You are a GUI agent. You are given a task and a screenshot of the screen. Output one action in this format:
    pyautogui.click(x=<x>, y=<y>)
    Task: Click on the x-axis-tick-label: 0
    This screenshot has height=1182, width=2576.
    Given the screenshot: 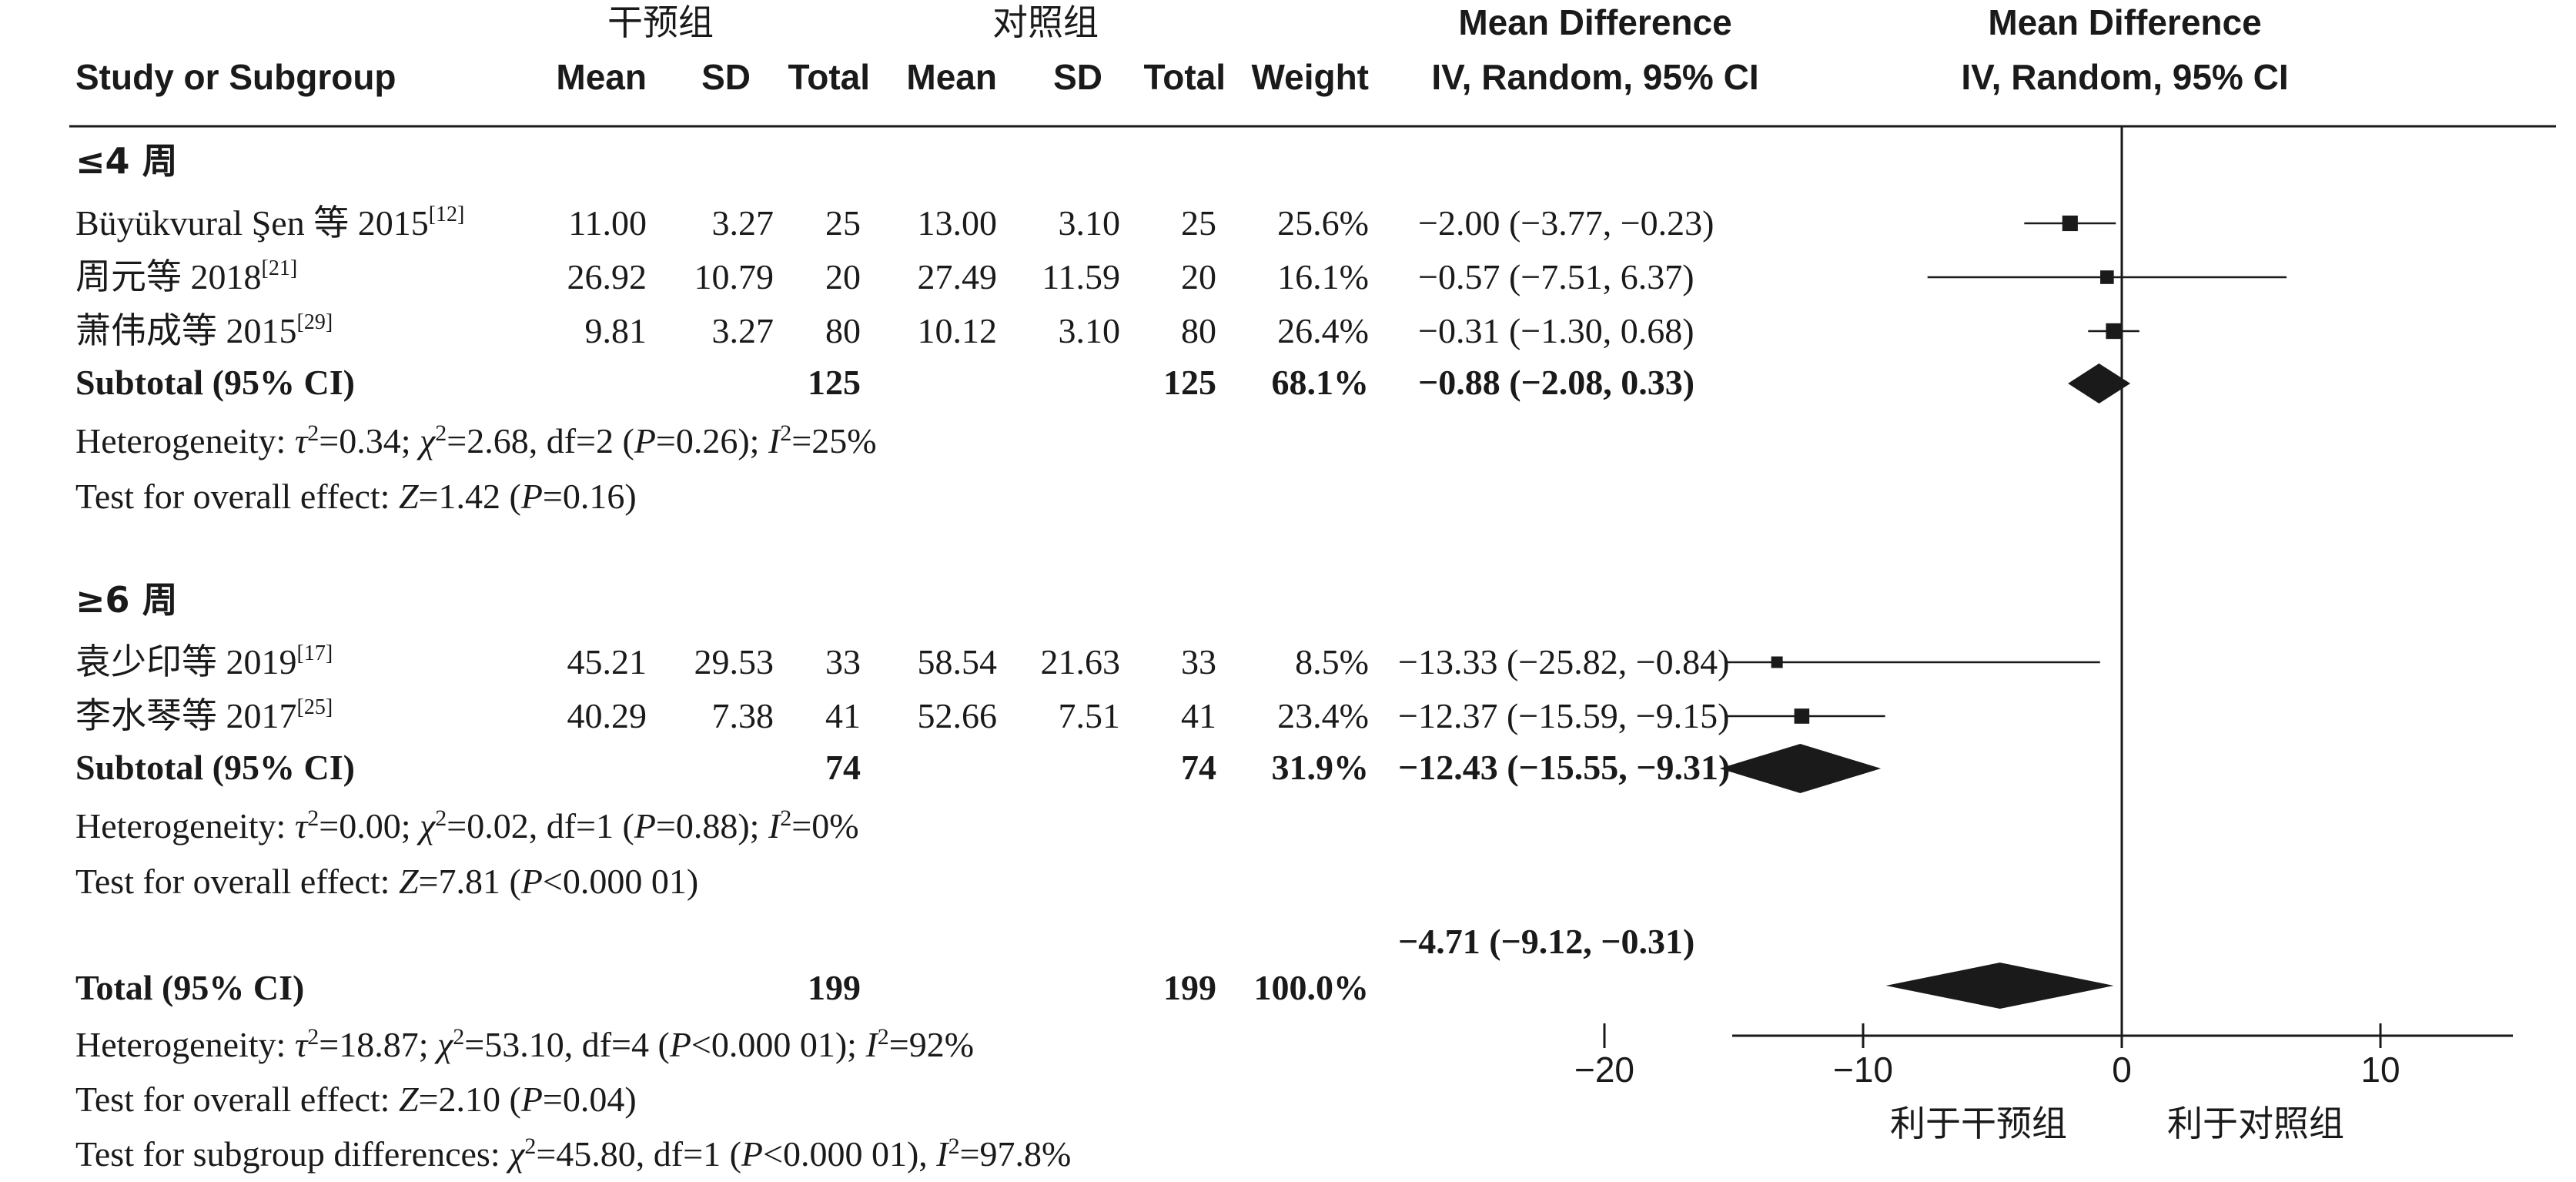 What is the action you would take?
    pyautogui.click(x=2122, y=1070)
    